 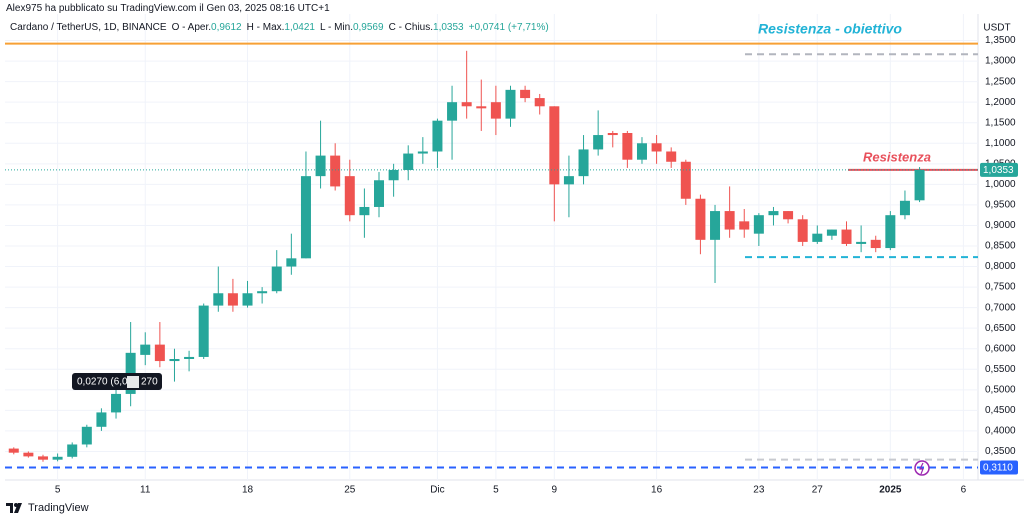 What do you see at coordinates (1000, 410) in the screenshot?
I see `y-tick-label: 0,4500` at bounding box center [1000, 410].